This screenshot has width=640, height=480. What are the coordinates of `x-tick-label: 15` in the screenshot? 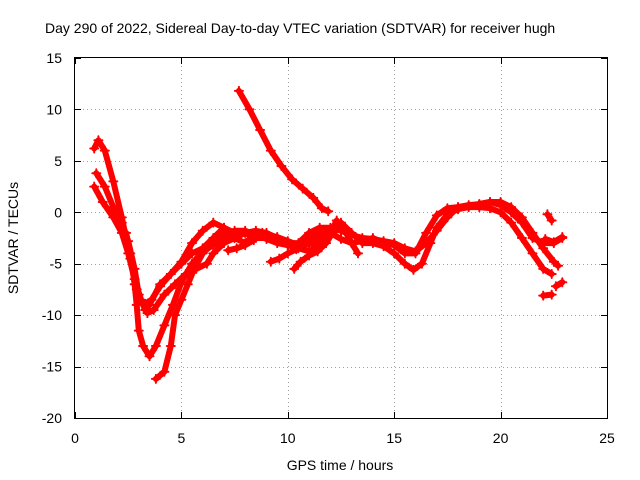 It's located at (394, 438).